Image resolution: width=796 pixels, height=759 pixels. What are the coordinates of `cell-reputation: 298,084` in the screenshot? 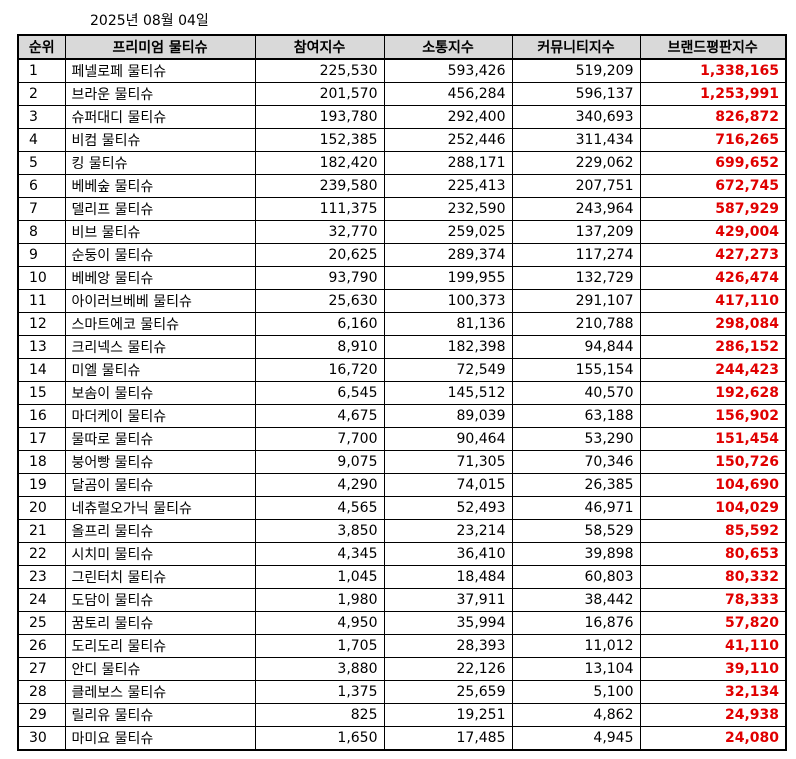 It's located at (713, 324).